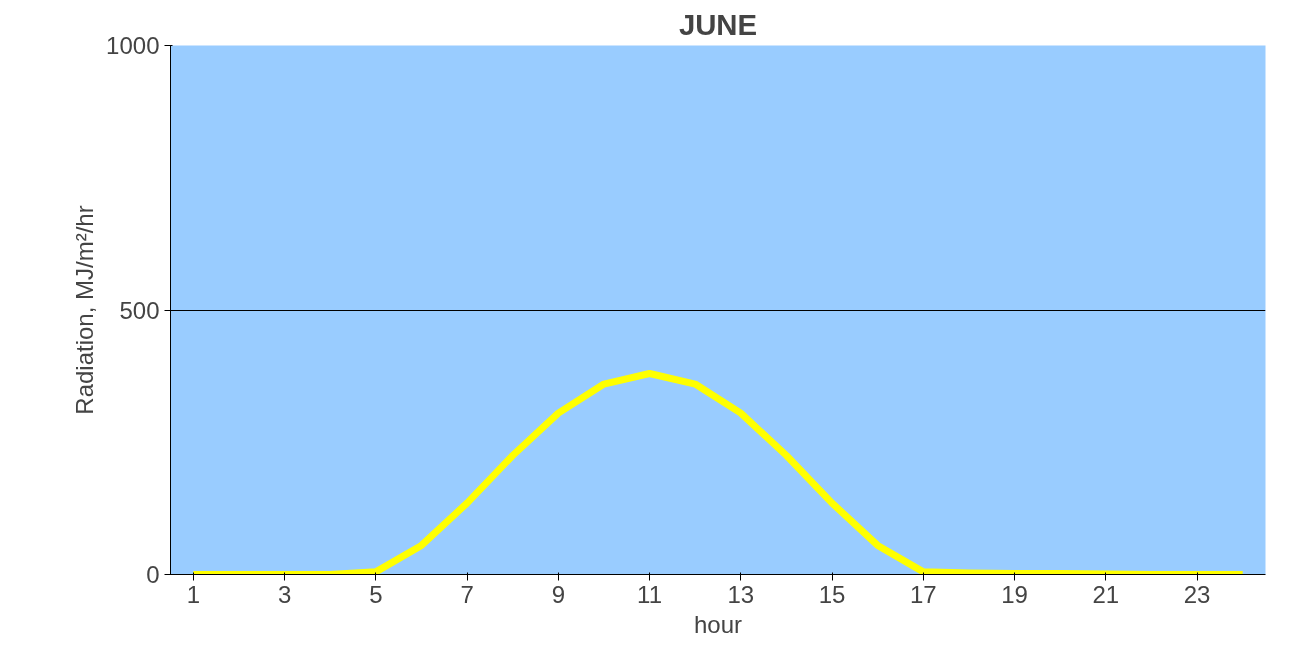 Image resolution: width=1296 pixels, height=649 pixels. What do you see at coordinates (139, 310) in the screenshot?
I see `y-tick-label: 500` at bounding box center [139, 310].